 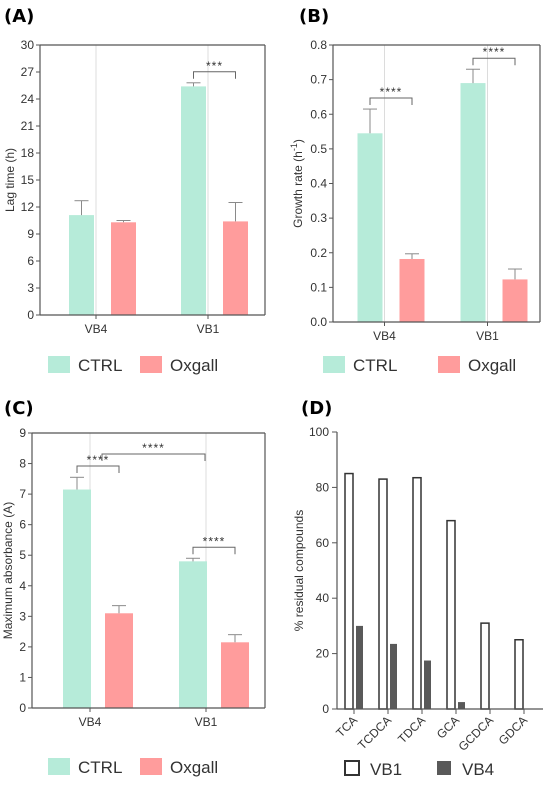 What do you see at coordinates (22, 464) in the screenshot?
I see `y-tick-label-c: 8` at bounding box center [22, 464].